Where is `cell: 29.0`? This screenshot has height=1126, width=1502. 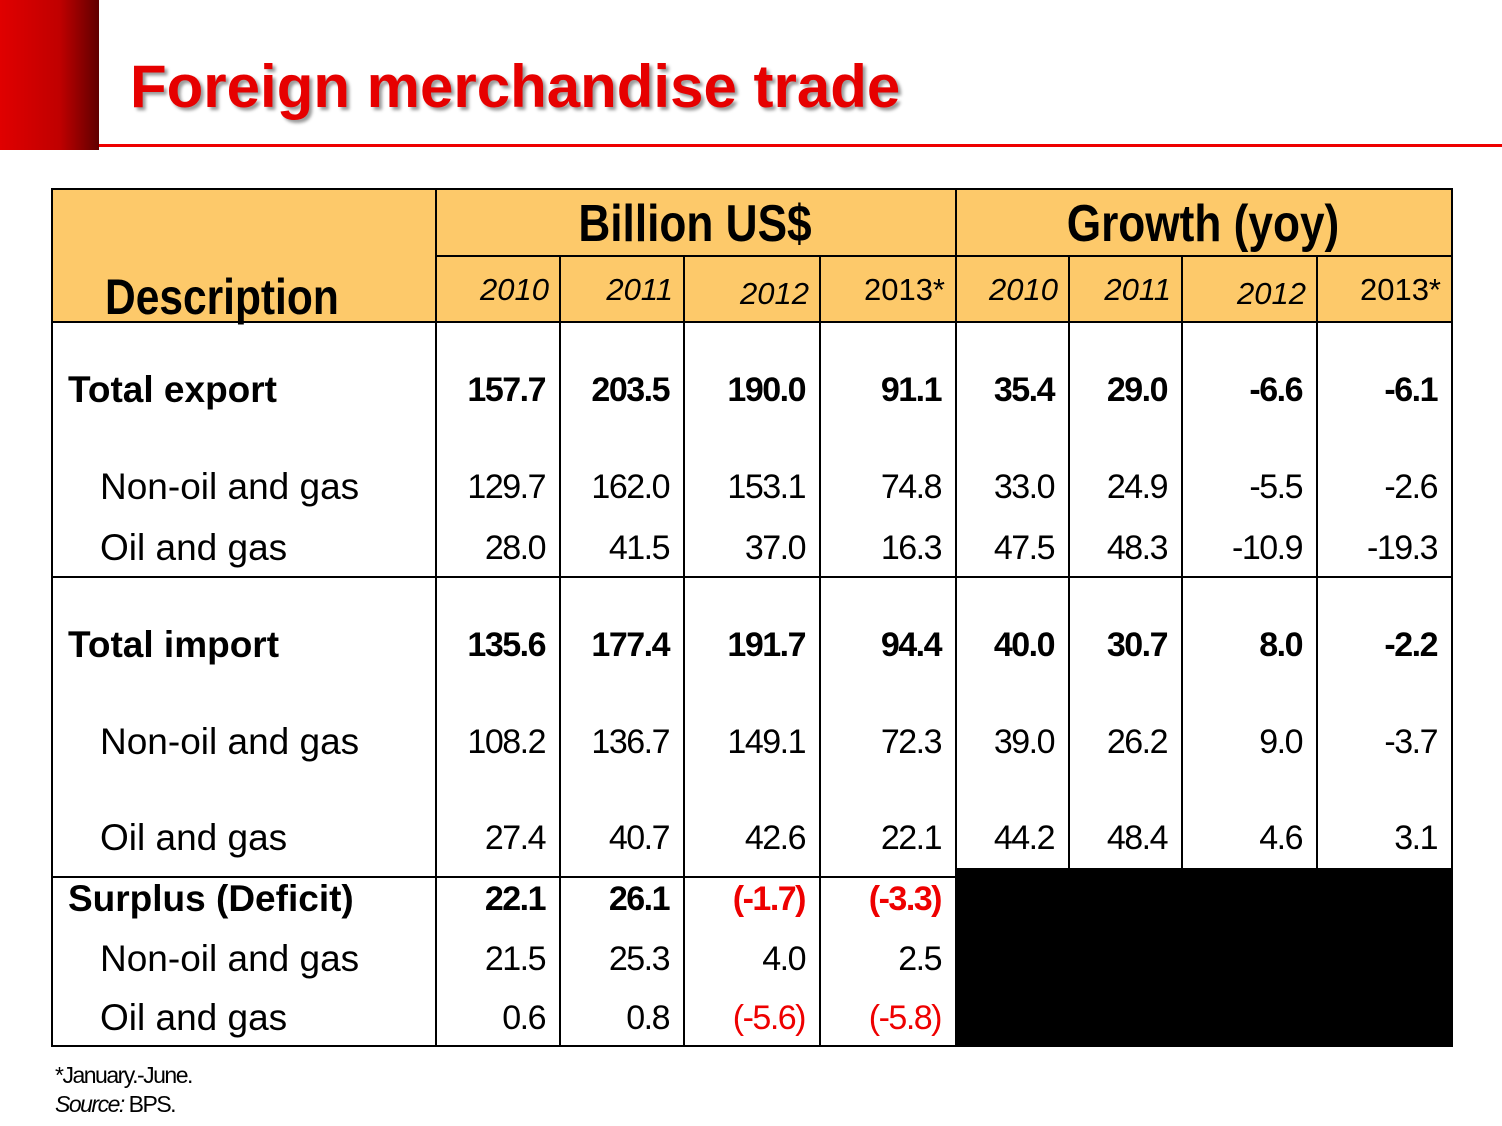
cell: 29.0 is located at coordinates (1137, 390).